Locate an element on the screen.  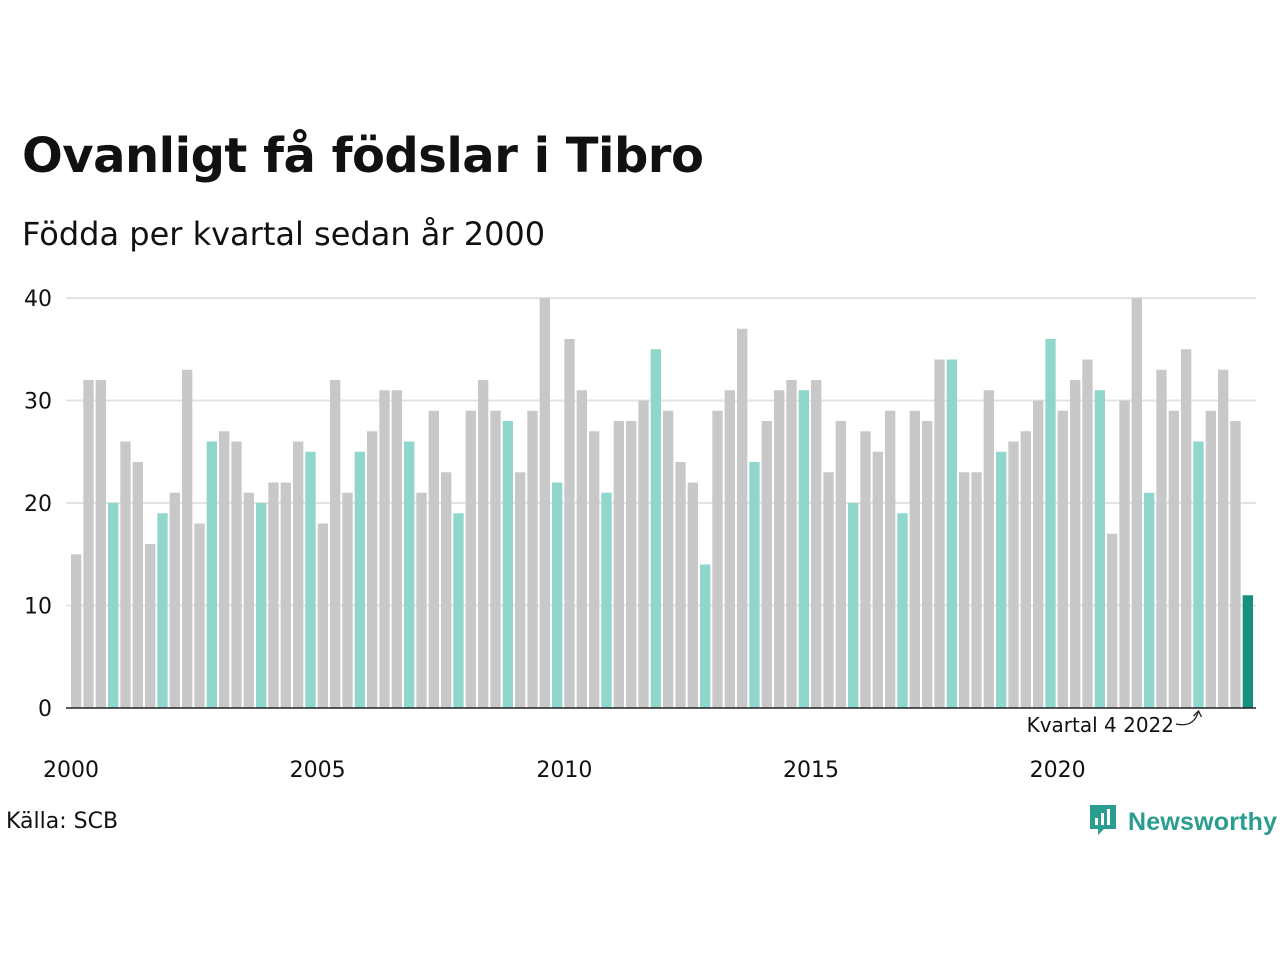
x-tick-label: 2000 is located at coordinates (71, 770).